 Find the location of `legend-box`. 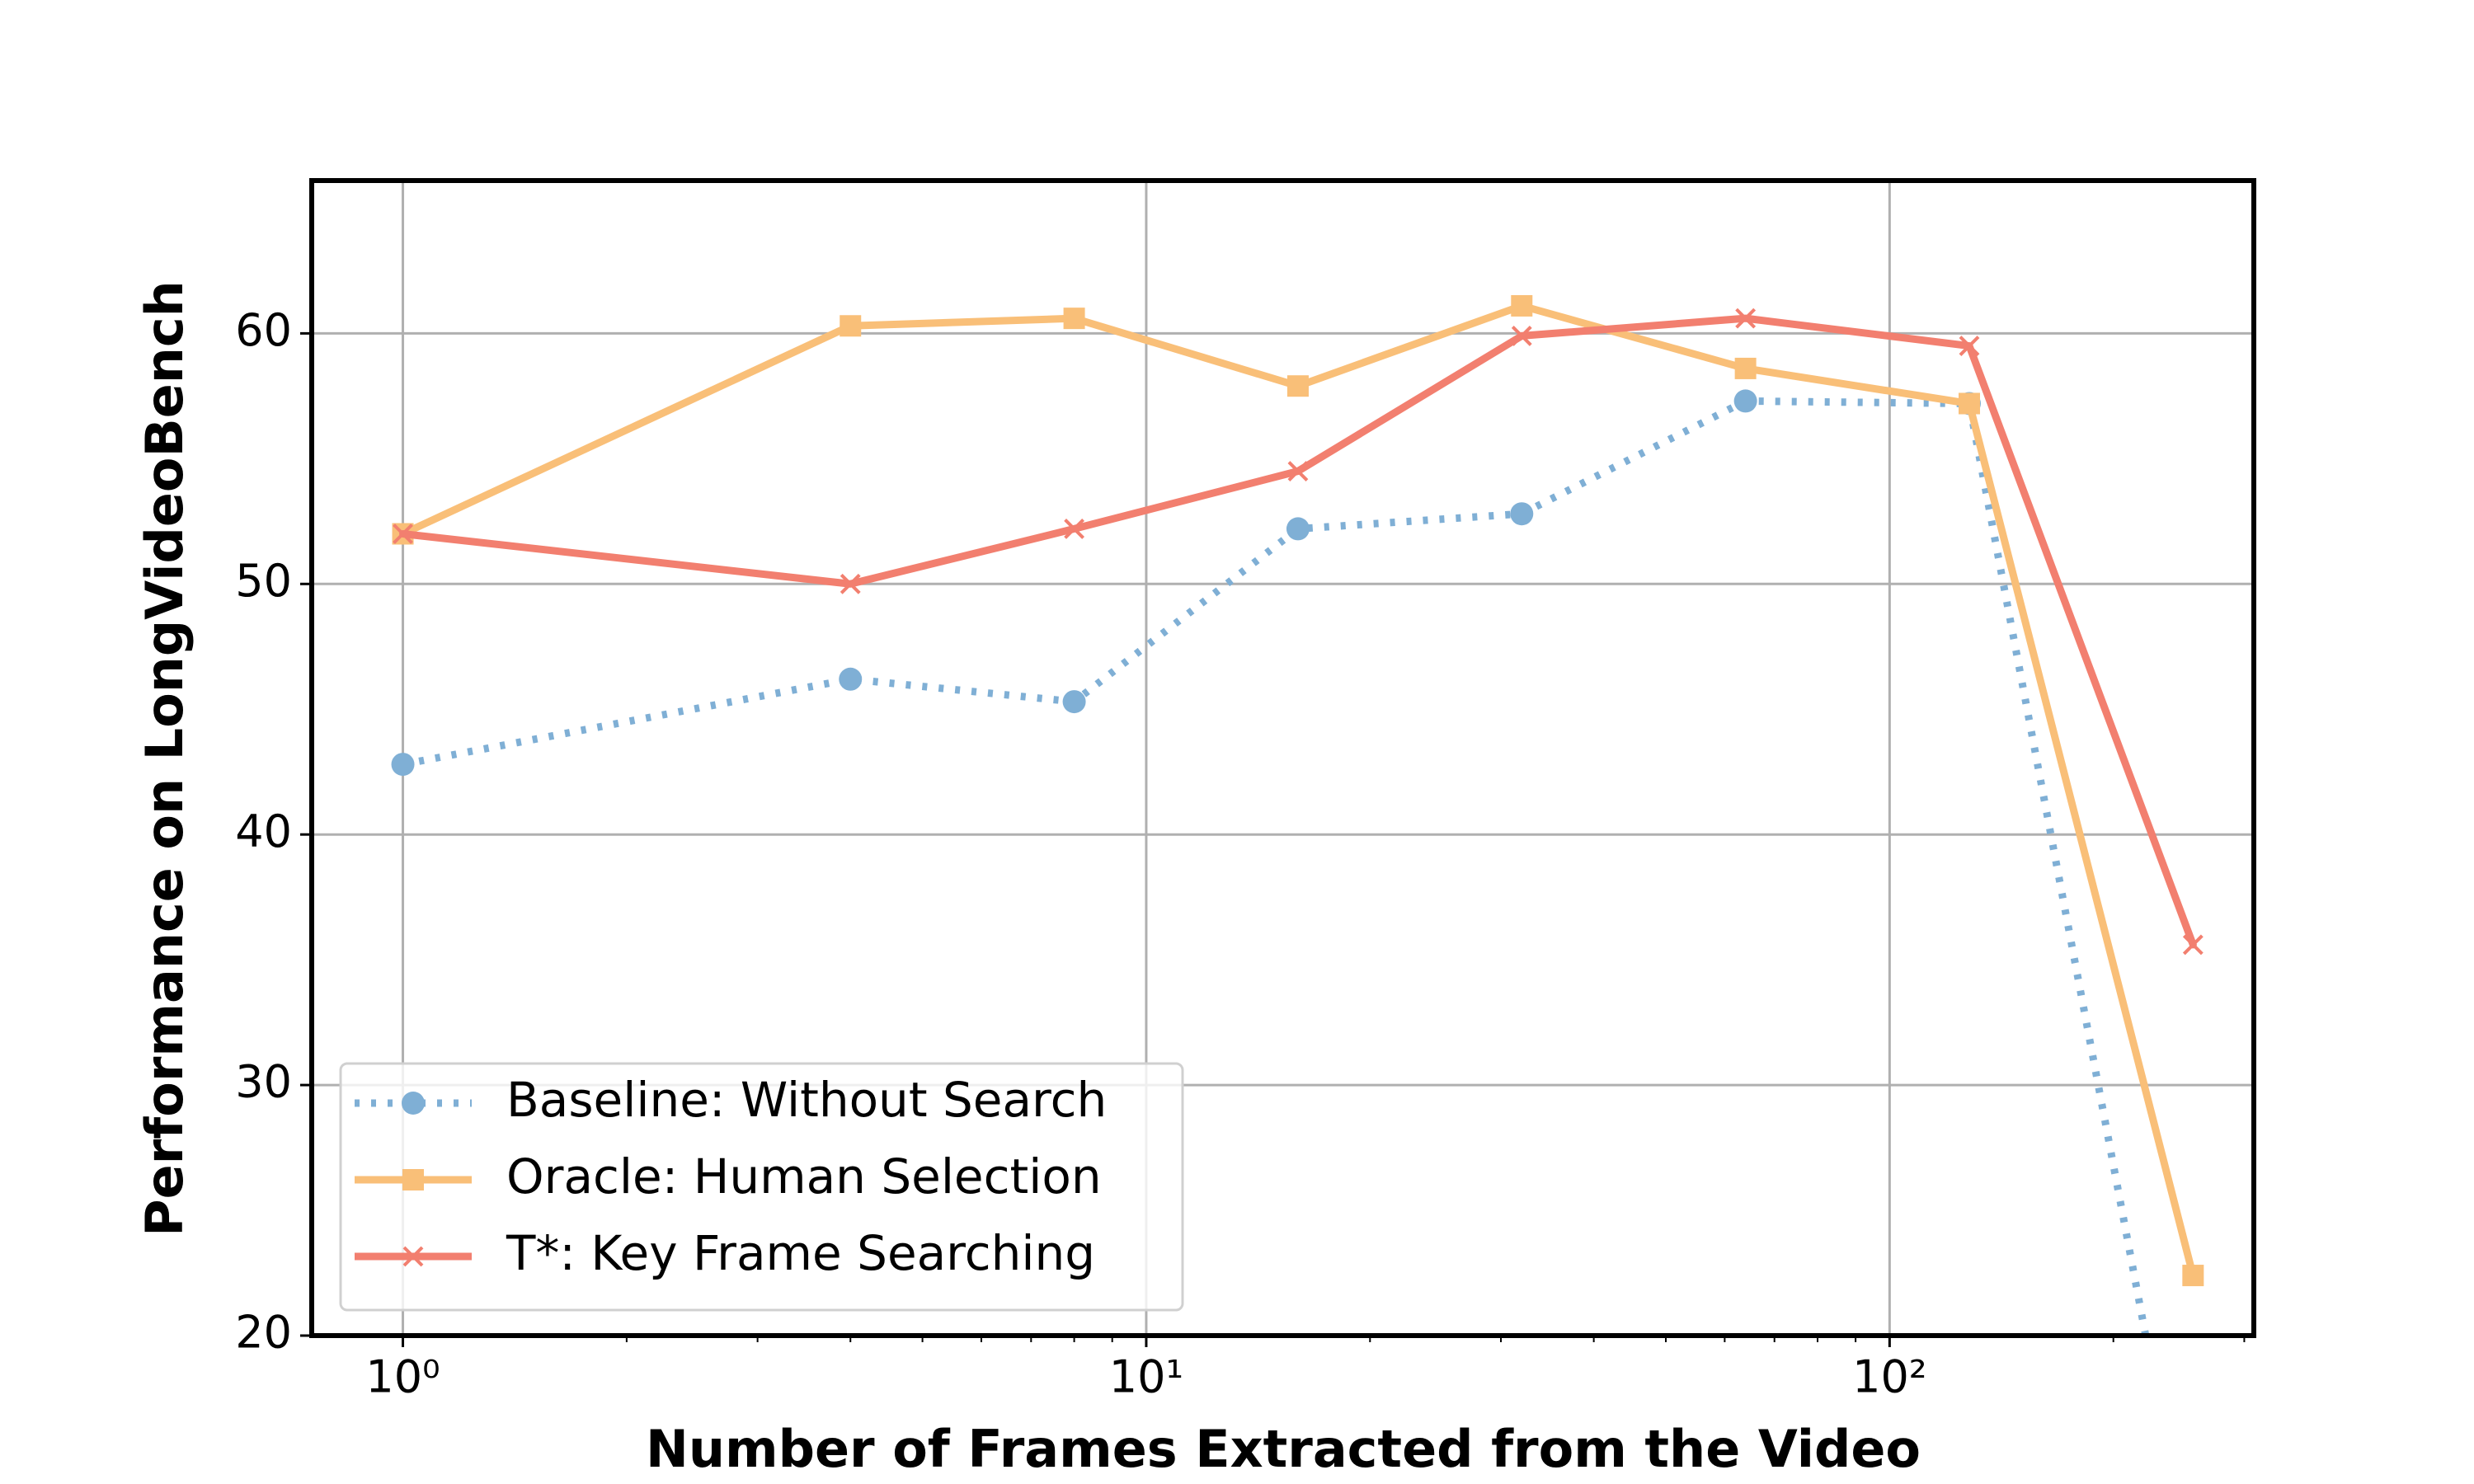

legend-box is located at coordinates (761, 1187).